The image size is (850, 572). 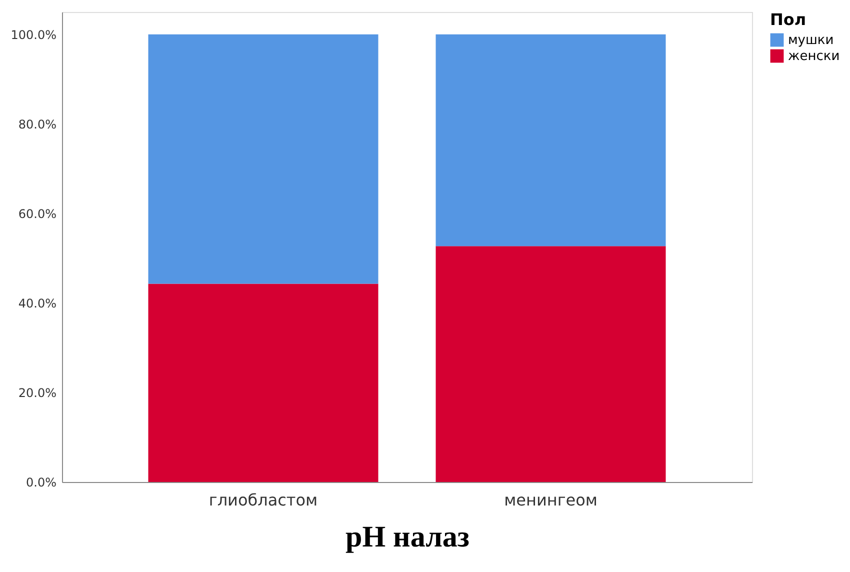 I want to click on legend-label: мушки, so click(x=811, y=40).